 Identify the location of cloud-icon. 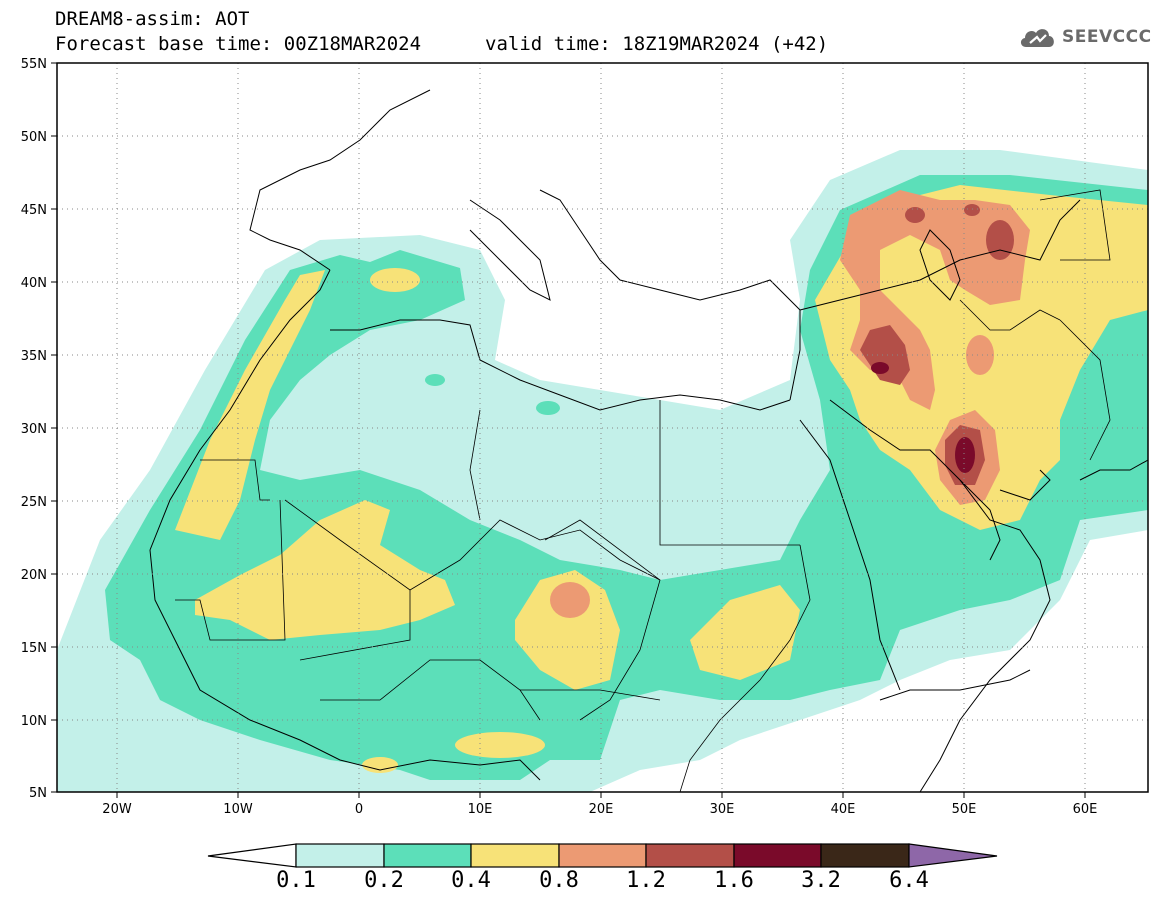
(1037, 38).